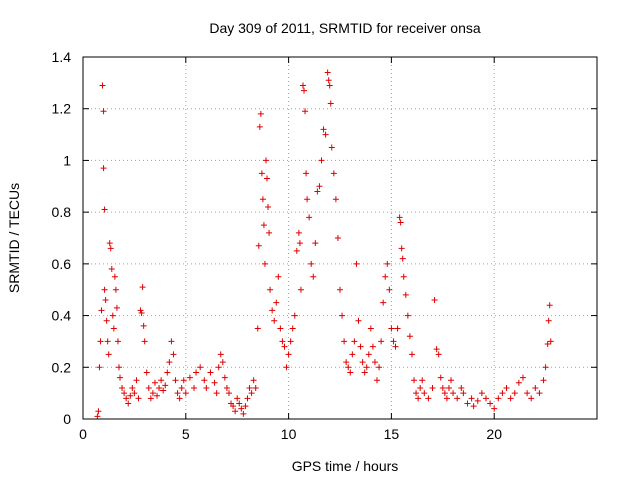  What do you see at coordinates (62, 57) in the screenshot?
I see `y-tick-label: 1.4` at bounding box center [62, 57].